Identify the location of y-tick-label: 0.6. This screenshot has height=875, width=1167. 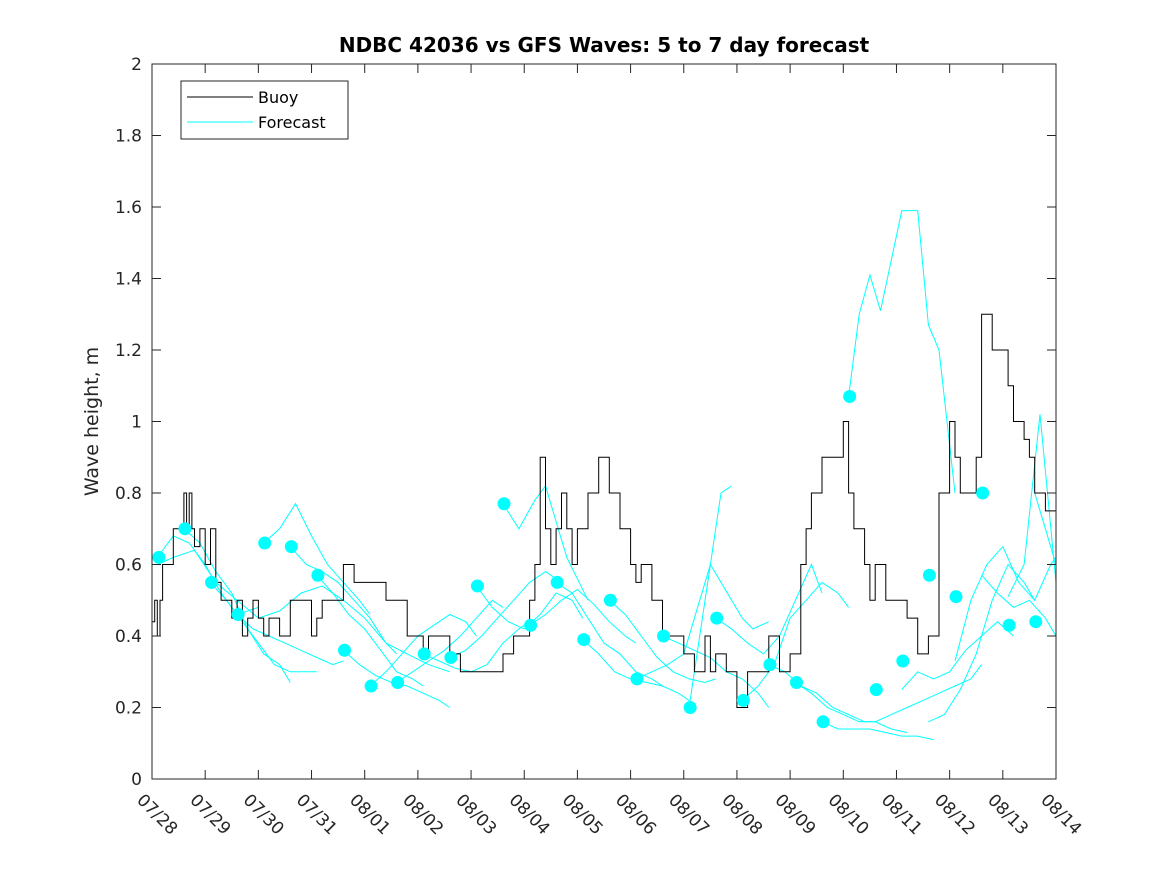
(128, 566).